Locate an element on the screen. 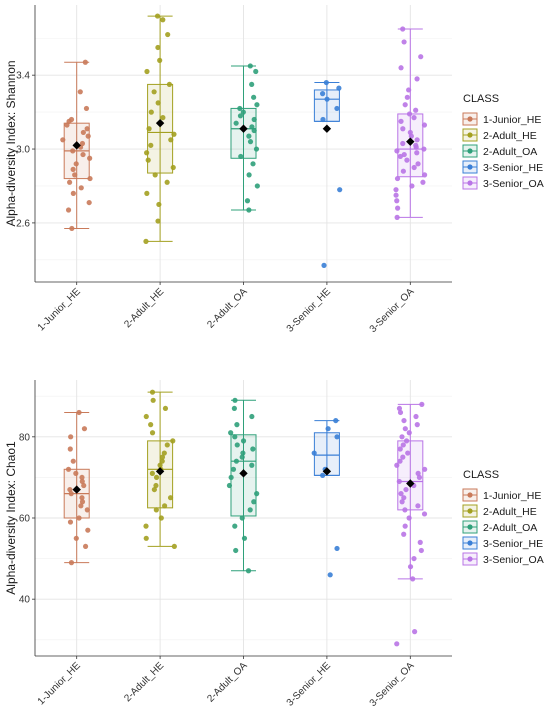  box-group-2-adult-he is located at coordinates (160, 469).